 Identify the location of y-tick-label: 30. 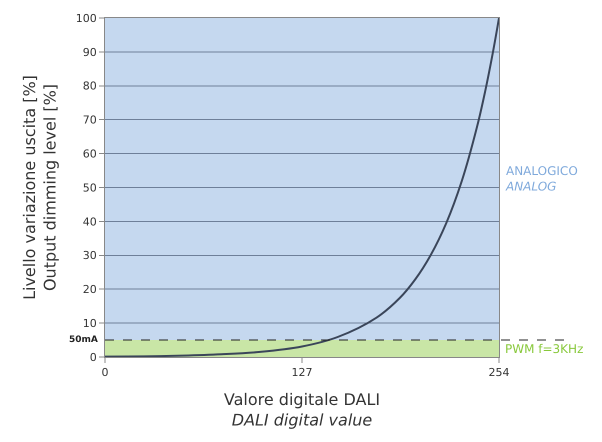
(89, 255).